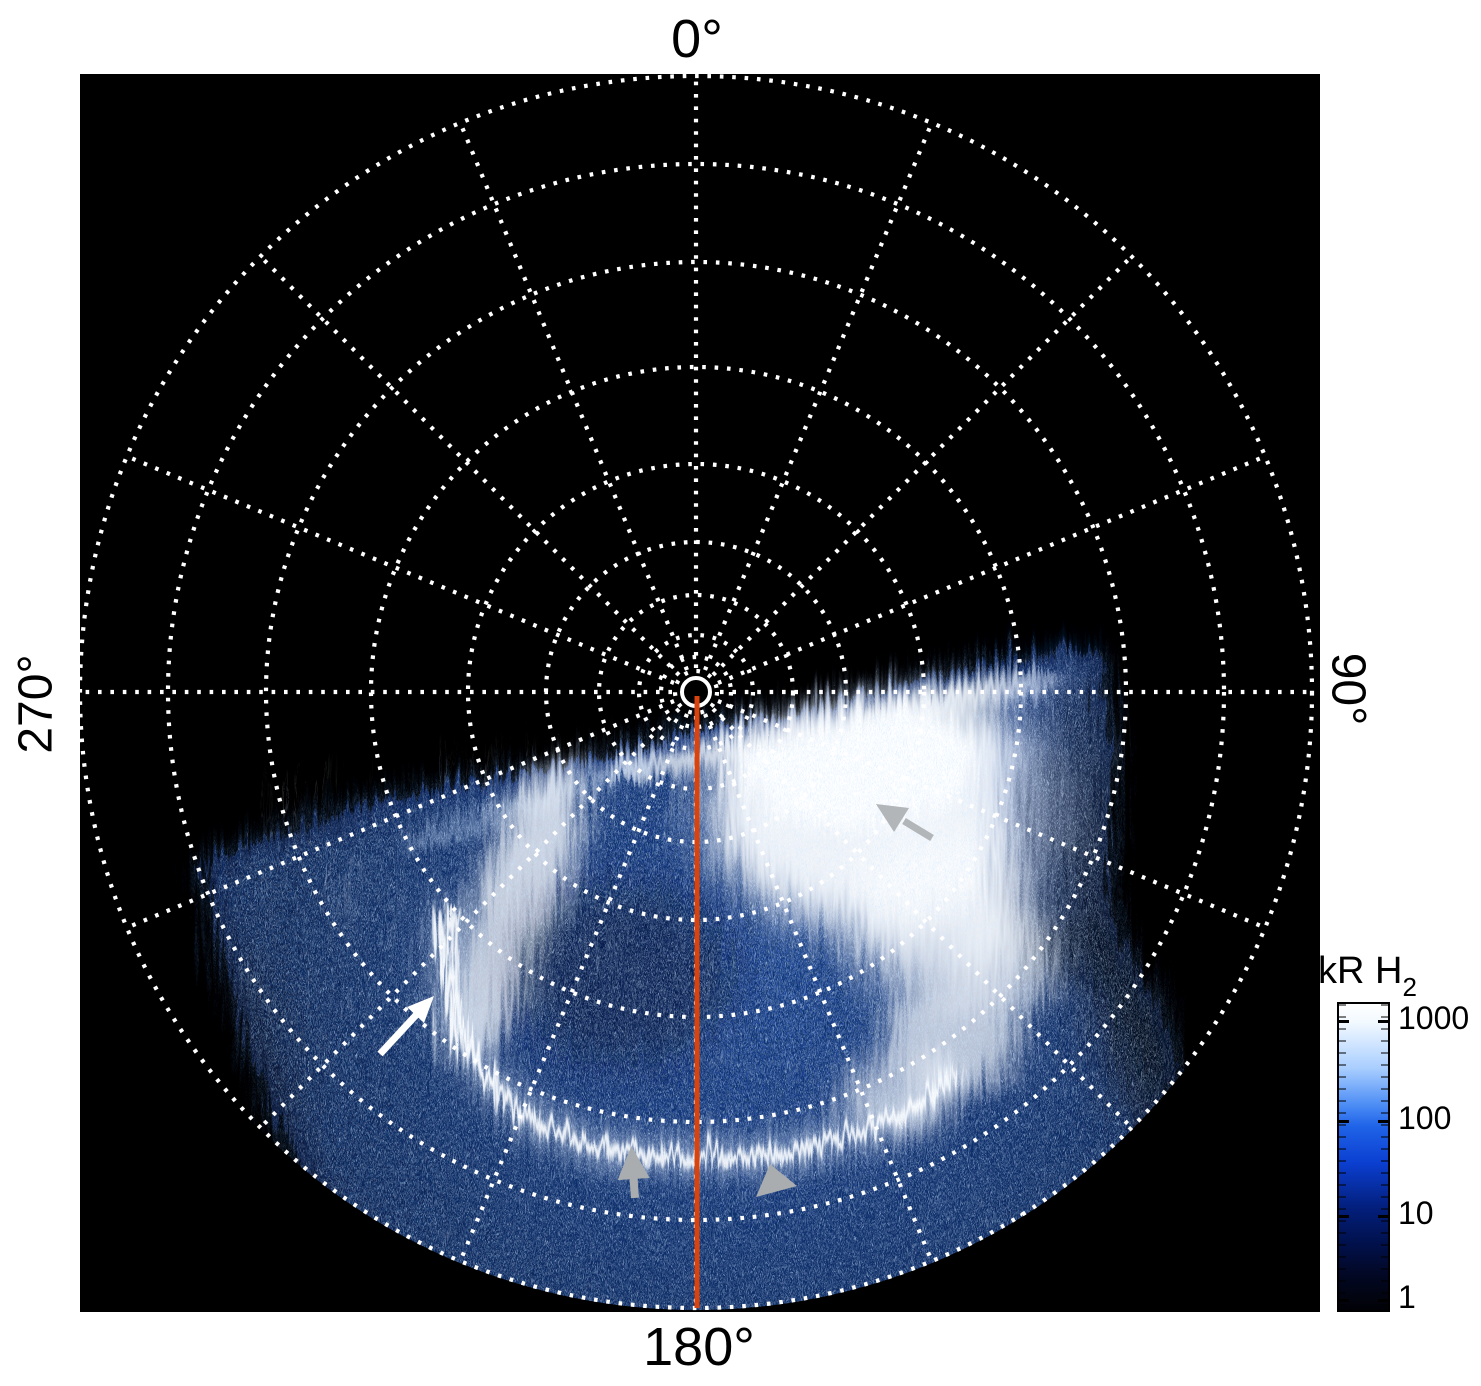 The width and height of the screenshot is (1481, 1386). Describe the element at coordinates (405, 1026) in the screenshot. I see `white-arrow` at that location.